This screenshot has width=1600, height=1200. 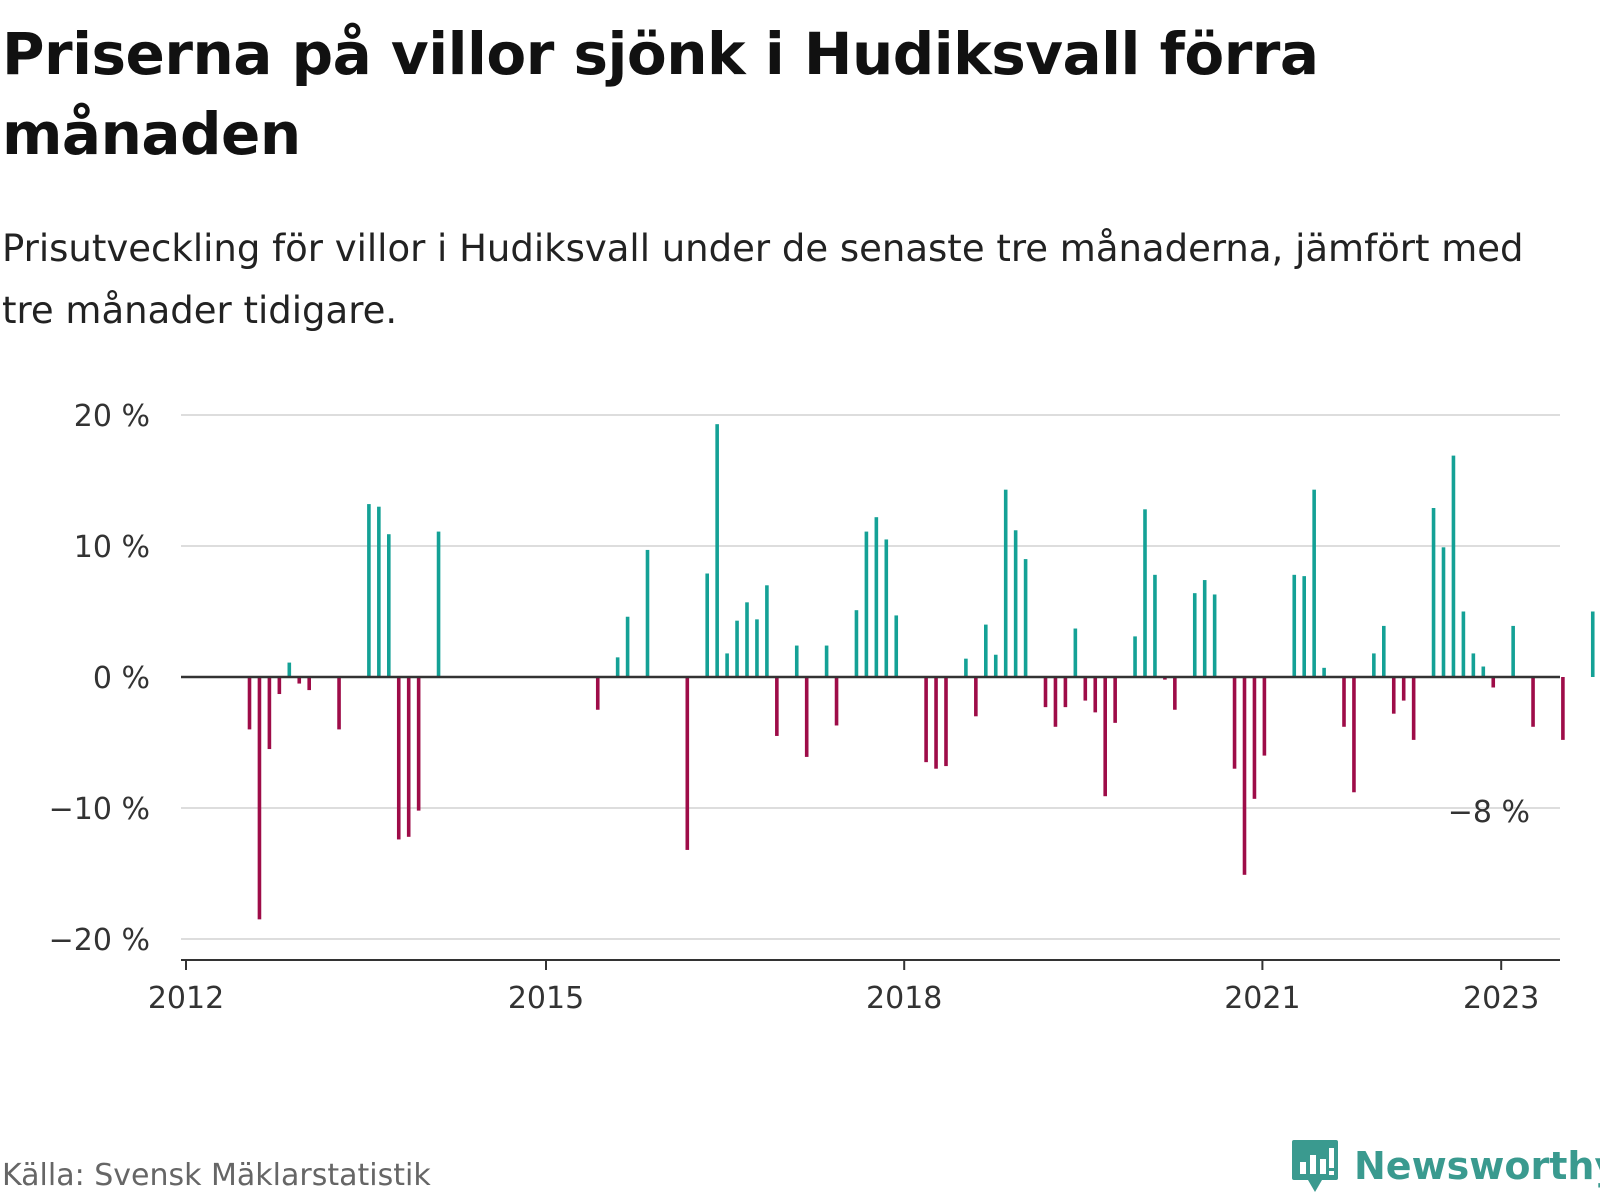 I want to click on y-tick-label: 20 %, so click(x=112, y=416).